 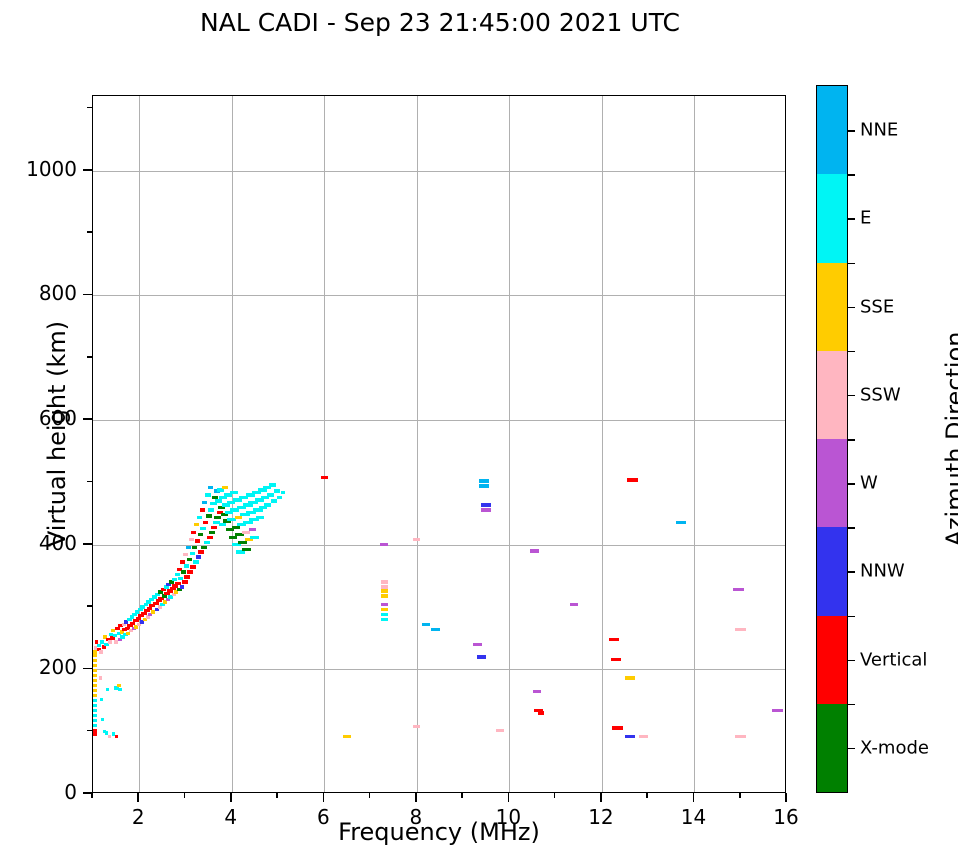 What do you see at coordinates (57, 667) in the screenshot?
I see `y-axis-tick-label: 200` at bounding box center [57, 667].